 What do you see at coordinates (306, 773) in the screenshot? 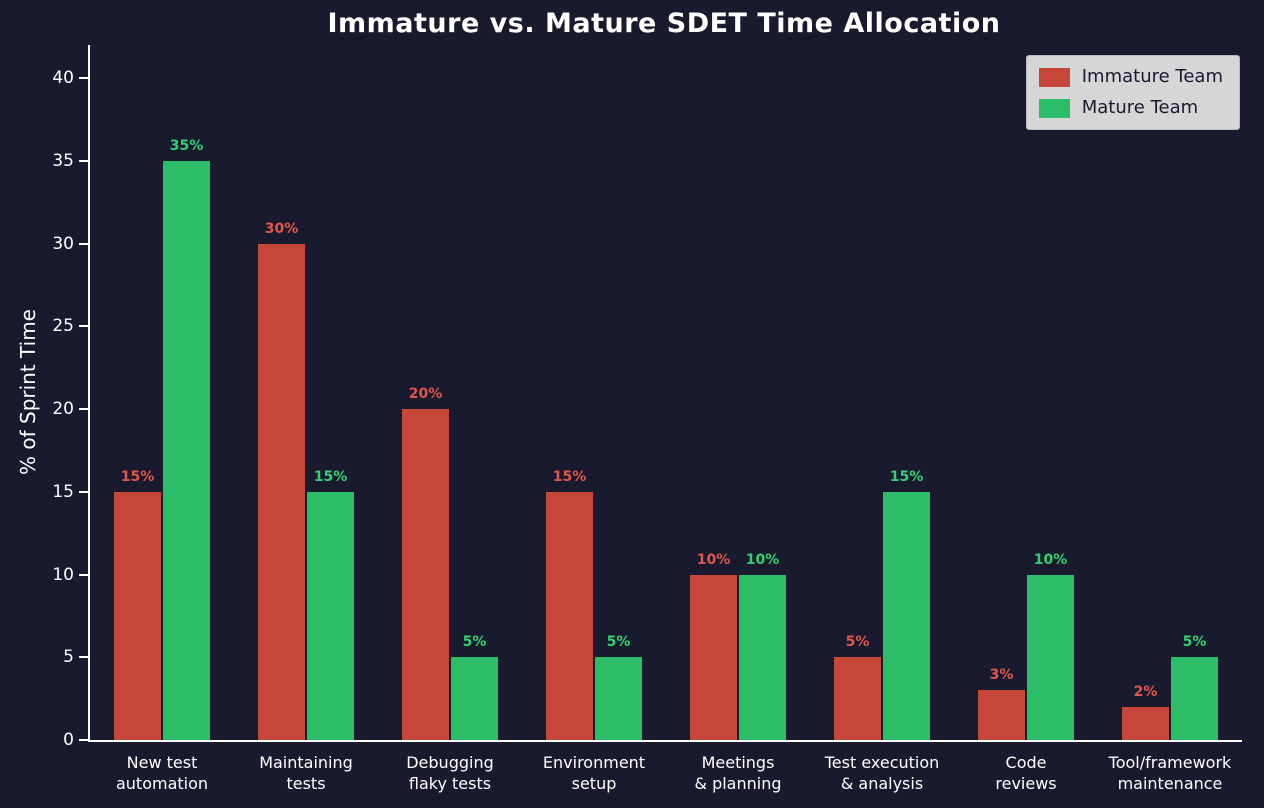
I see `x-tick-label-maintaining: Maintaining tests` at bounding box center [306, 773].